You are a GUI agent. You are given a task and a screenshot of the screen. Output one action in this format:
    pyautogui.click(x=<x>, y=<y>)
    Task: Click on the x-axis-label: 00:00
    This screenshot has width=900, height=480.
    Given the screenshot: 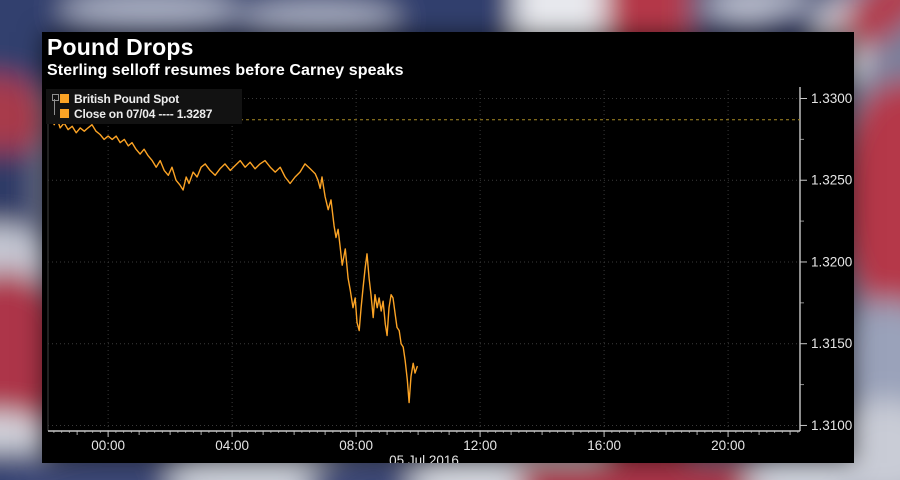 What is the action you would take?
    pyautogui.click(x=108, y=445)
    